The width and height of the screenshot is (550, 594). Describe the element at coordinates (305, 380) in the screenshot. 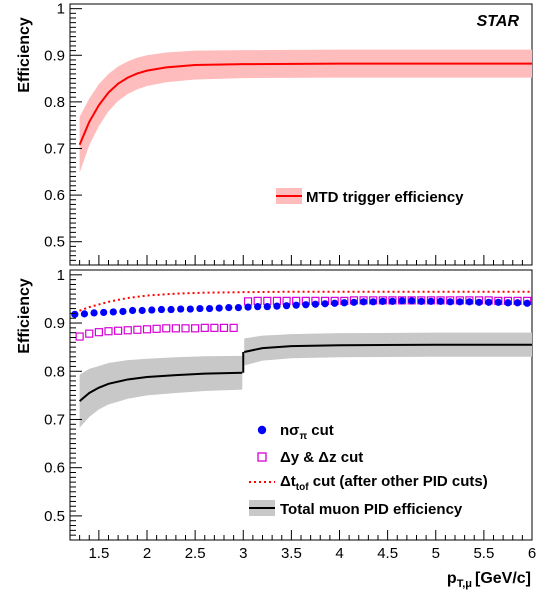

I see `total-muon-band` at that location.